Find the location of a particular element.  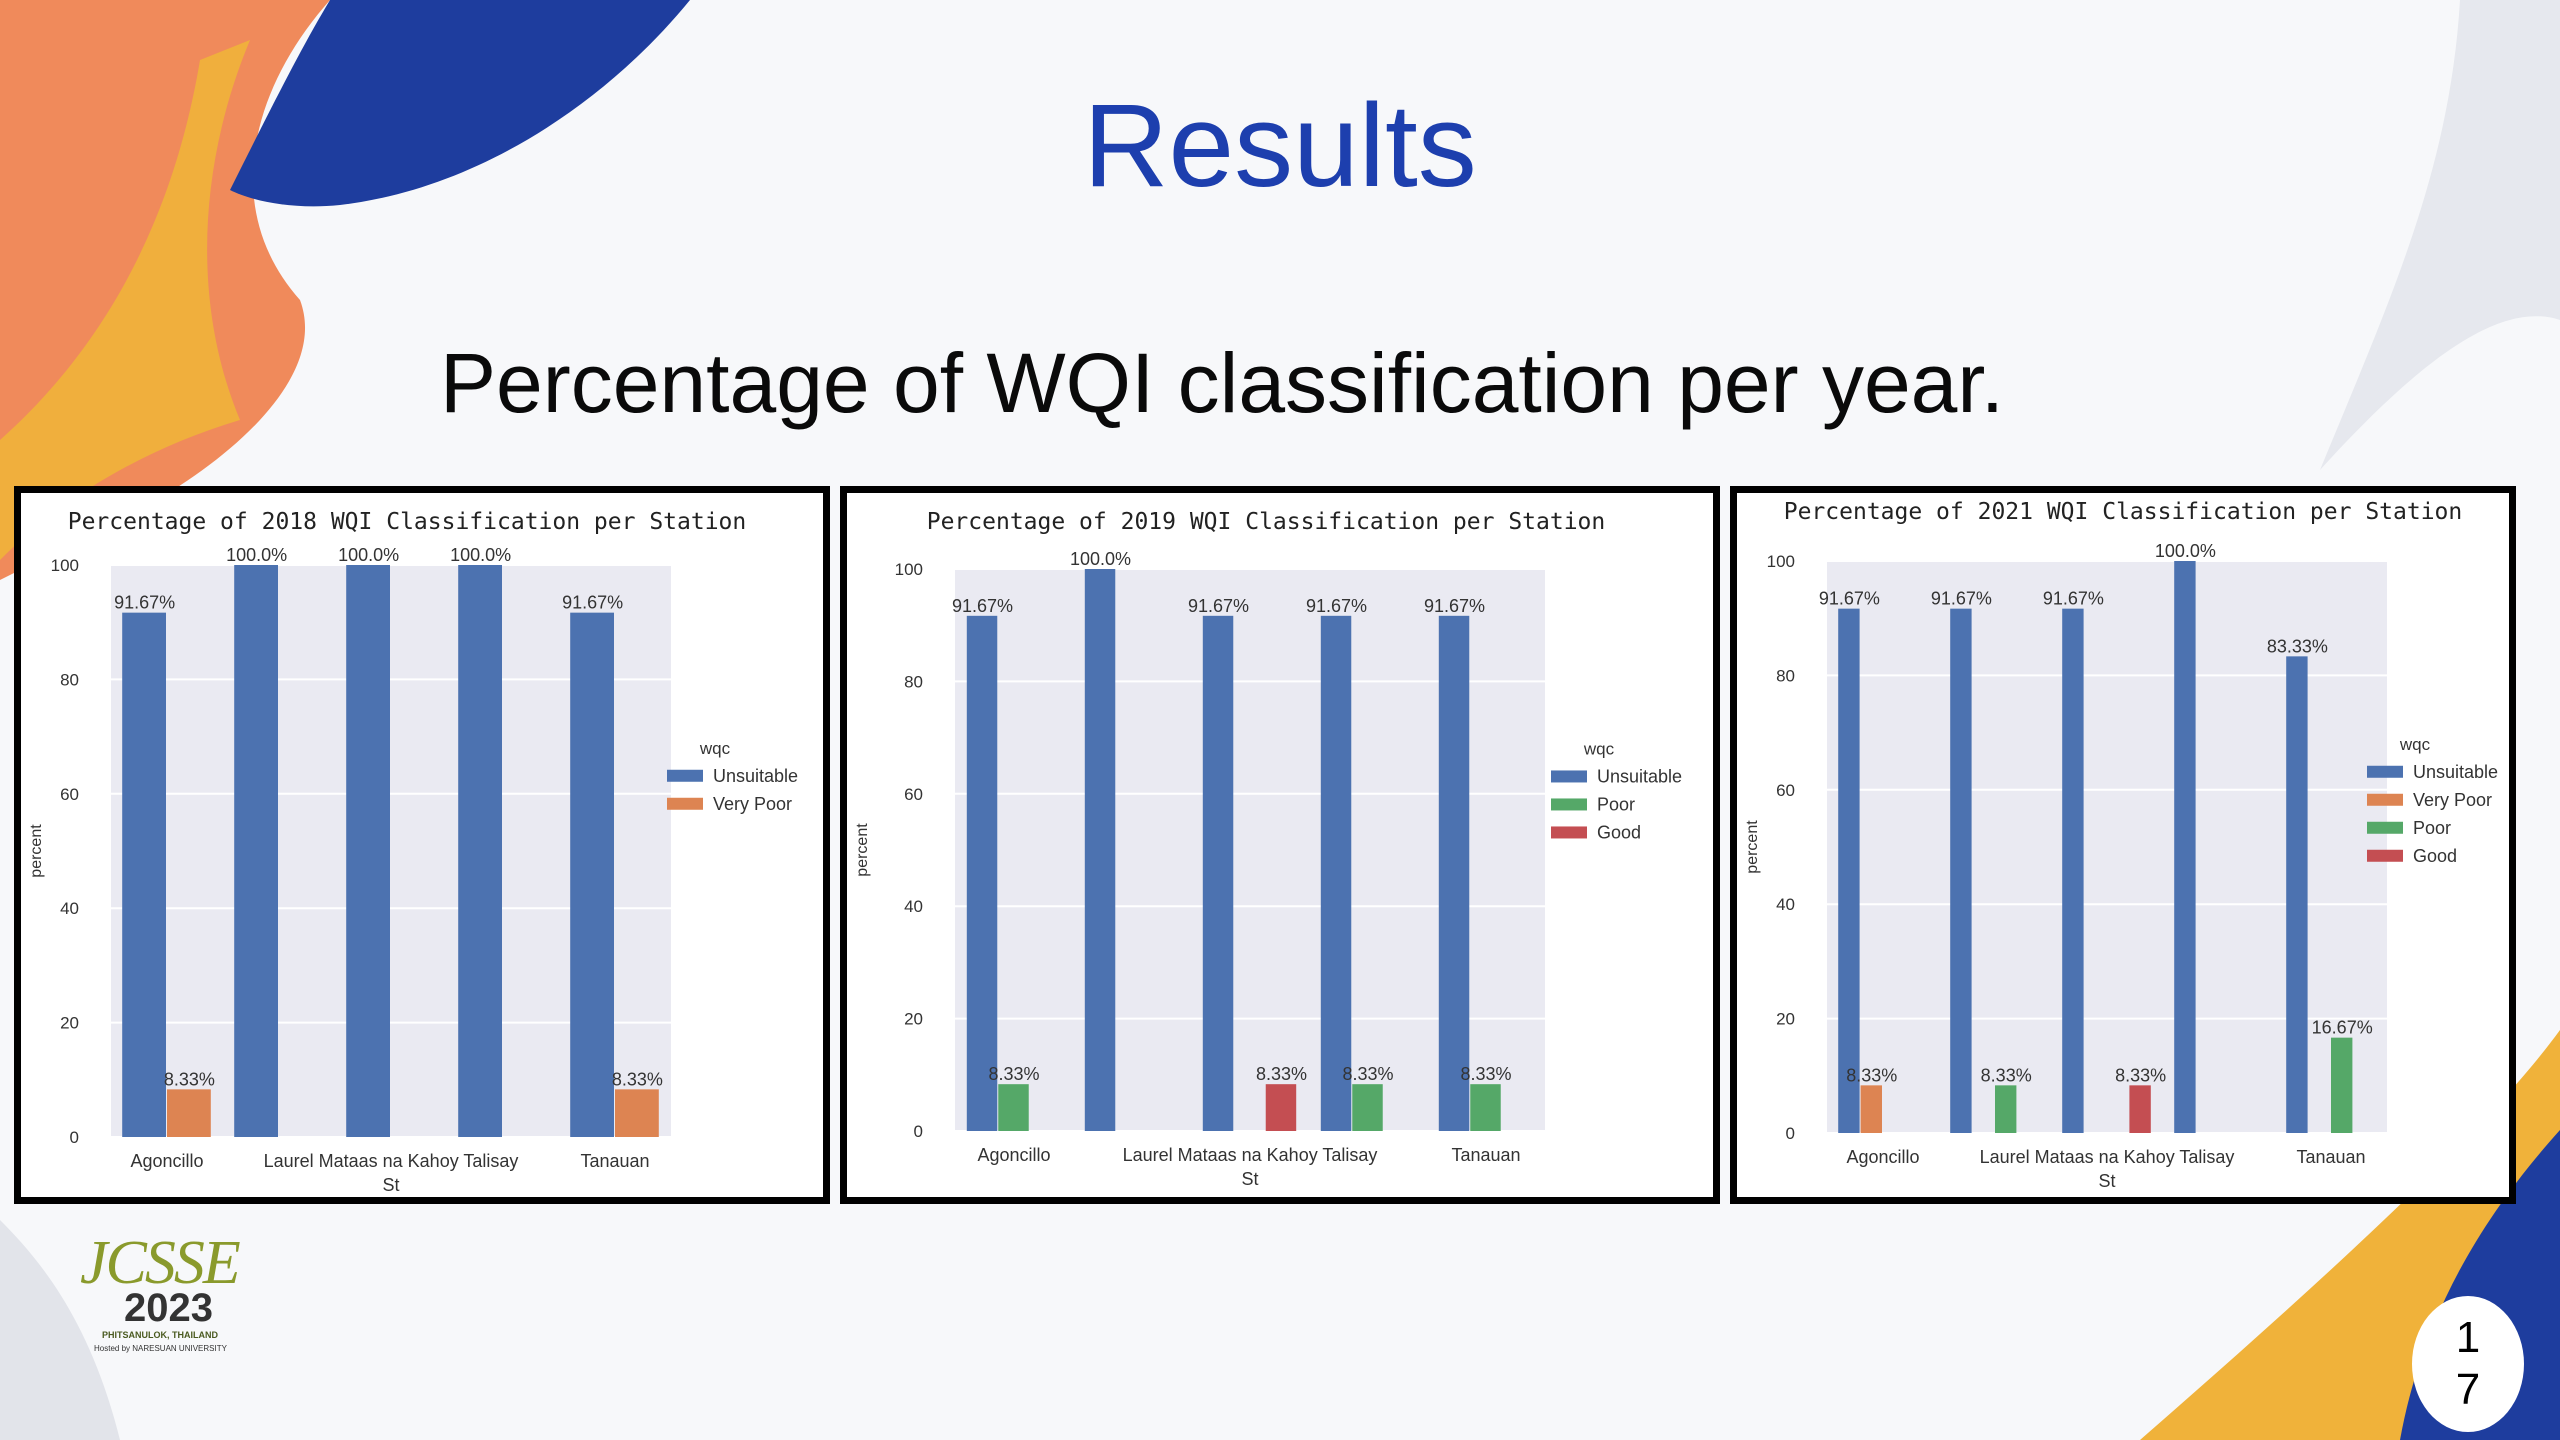

data-label: 16.67% is located at coordinates (2342, 1028).